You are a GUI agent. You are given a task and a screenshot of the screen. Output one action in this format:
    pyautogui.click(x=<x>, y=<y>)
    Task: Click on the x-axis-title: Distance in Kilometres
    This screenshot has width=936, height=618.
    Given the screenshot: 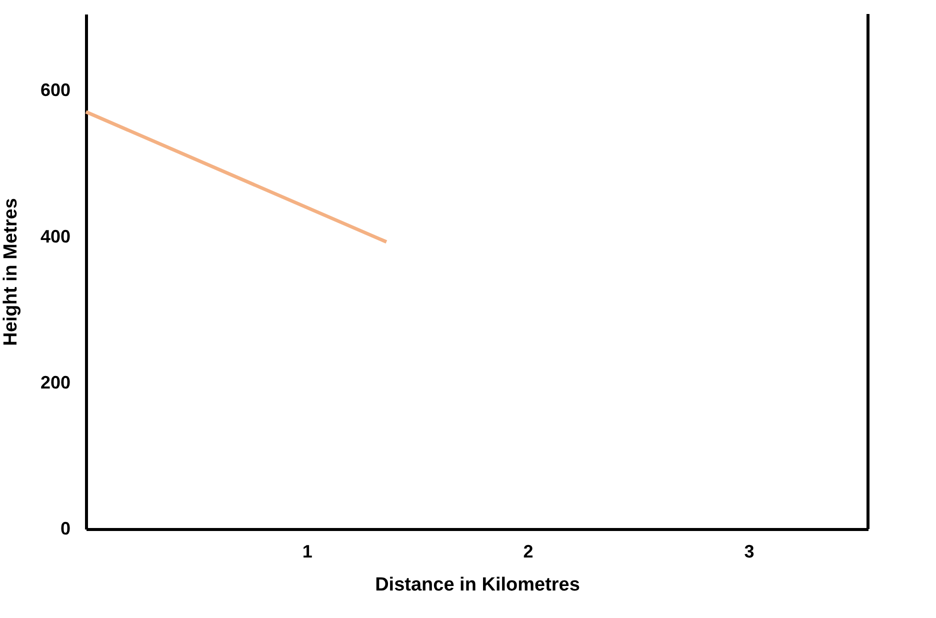 What is the action you would take?
    pyautogui.click(x=477, y=585)
    